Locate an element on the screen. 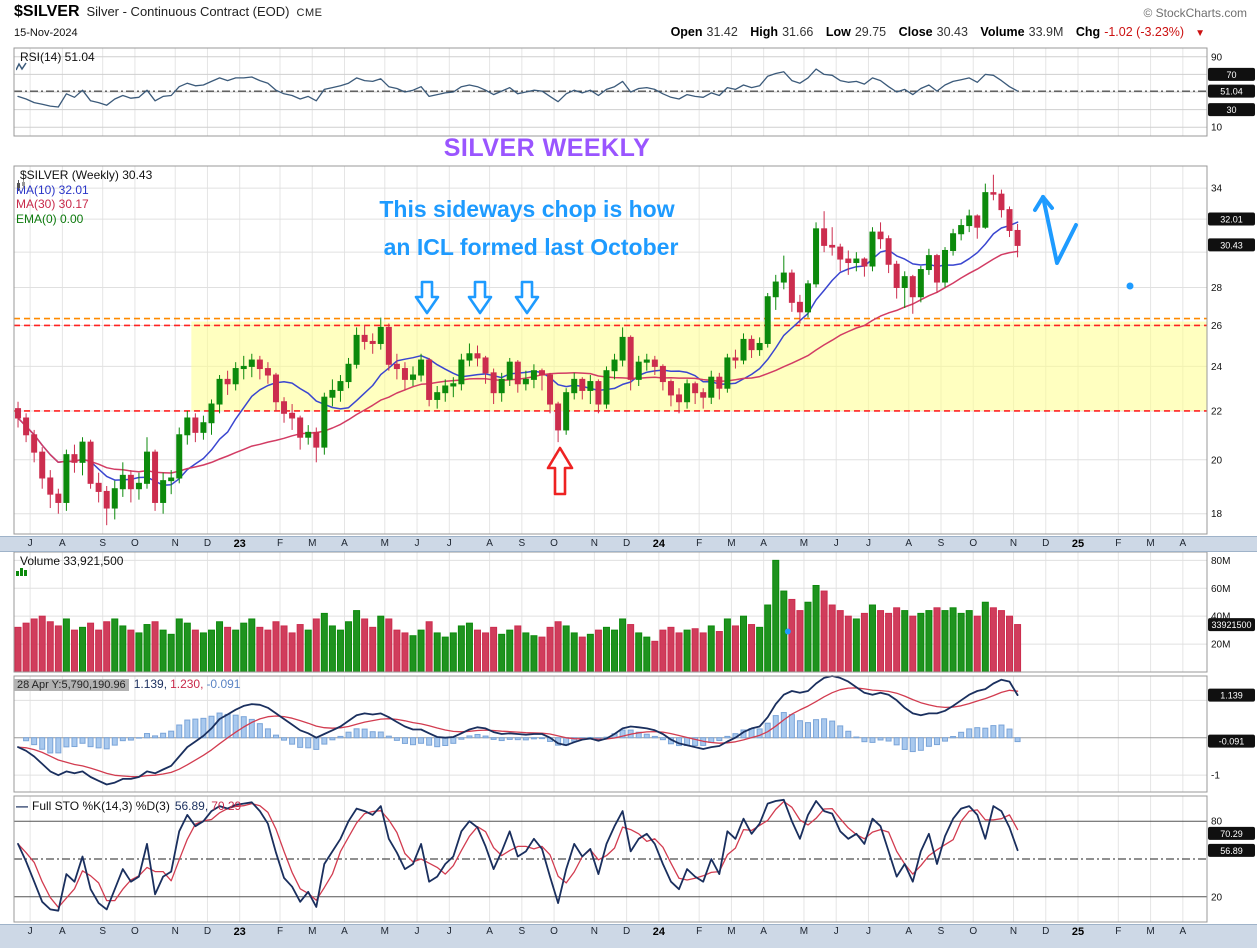 This screenshot has width=1257, height=948. svg-text: 80 is located at coordinates (1217, 822).